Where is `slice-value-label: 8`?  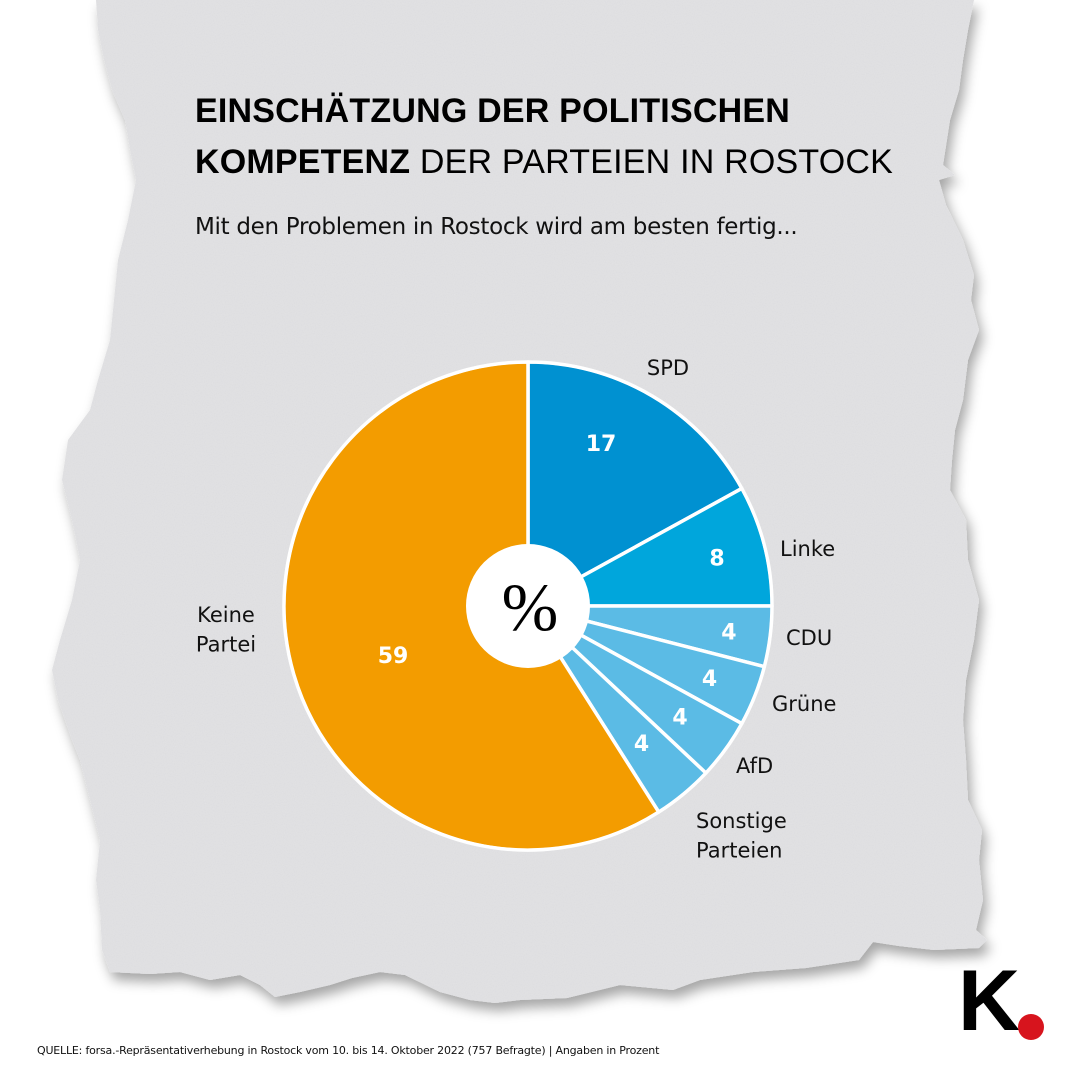
slice-value-label: 8 is located at coordinates (716, 558).